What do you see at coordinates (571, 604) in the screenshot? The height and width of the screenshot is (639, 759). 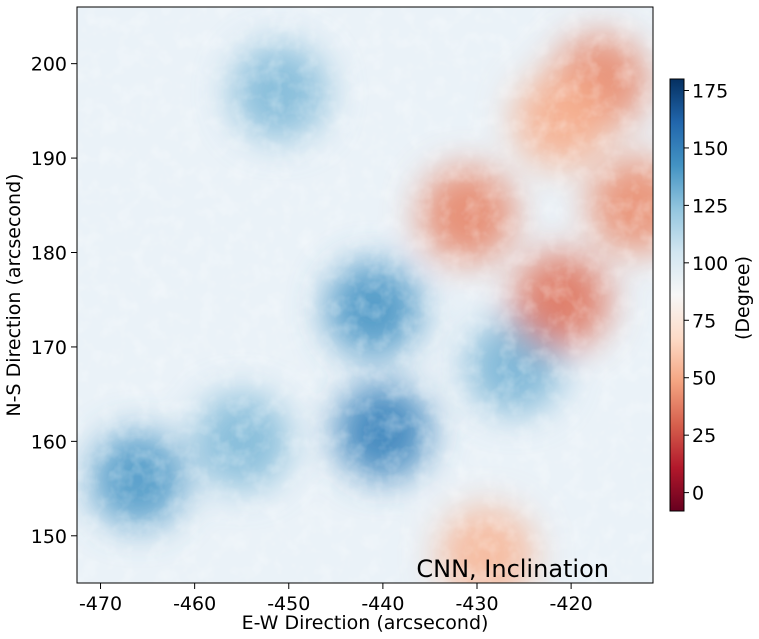 I see `x-tick-label: -420` at bounding box center [571, 604].